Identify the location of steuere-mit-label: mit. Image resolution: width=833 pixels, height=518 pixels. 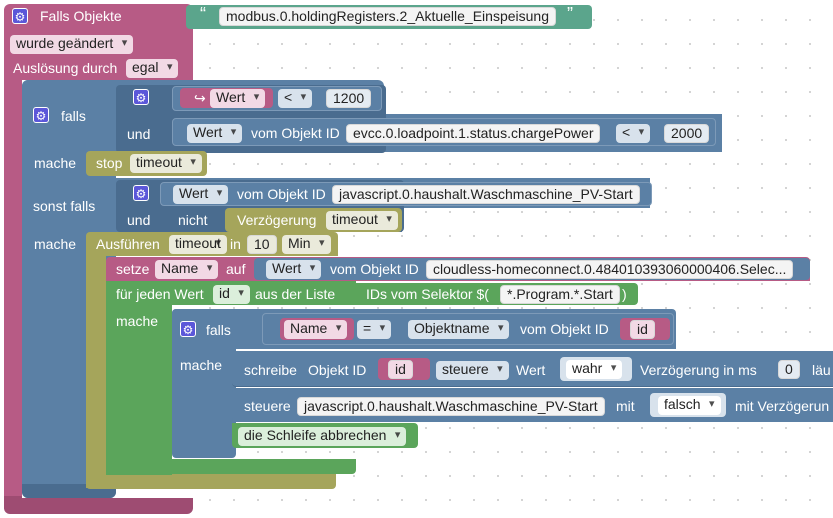
(625, 406).